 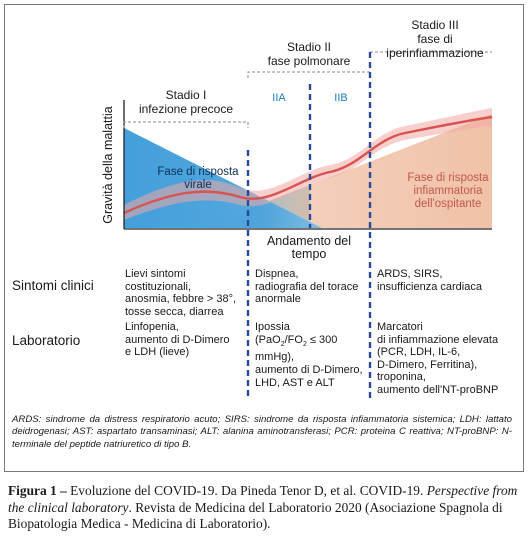 What do you see at coordinates (198, 178) in the screenshot?
I see `viral-phase-label: Fase di risposta virale` at bounding box center [198, 178].